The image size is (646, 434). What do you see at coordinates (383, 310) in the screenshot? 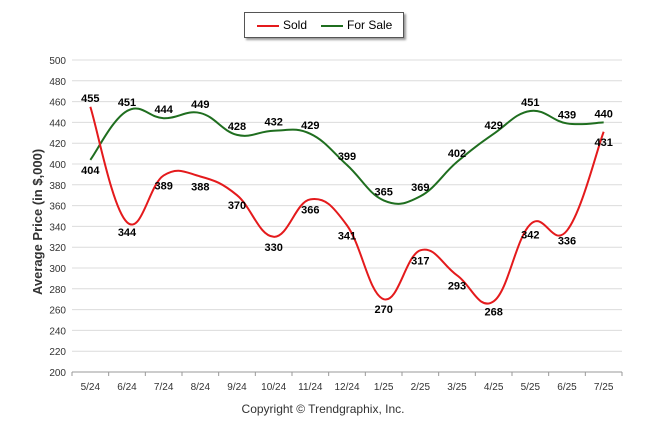
I see `data-label-sold: 270` at bounding box center [383, 310].